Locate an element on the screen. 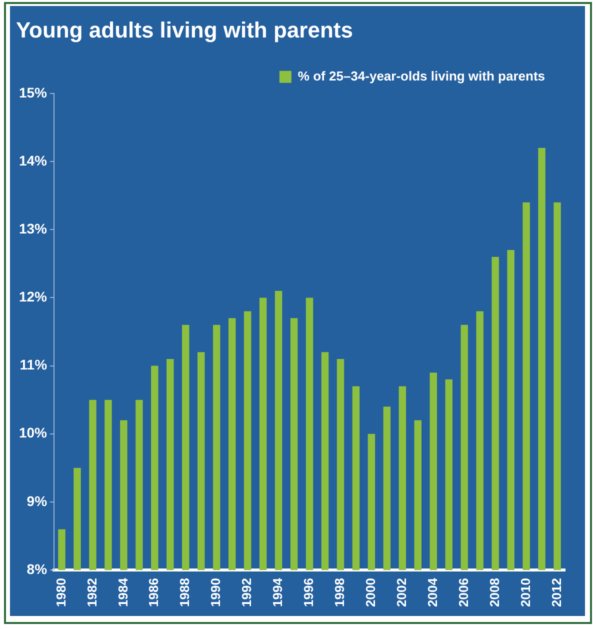 This screenshot has height=629, width=597. x-tick-label: 1990 is located at coordinates (216, 592).